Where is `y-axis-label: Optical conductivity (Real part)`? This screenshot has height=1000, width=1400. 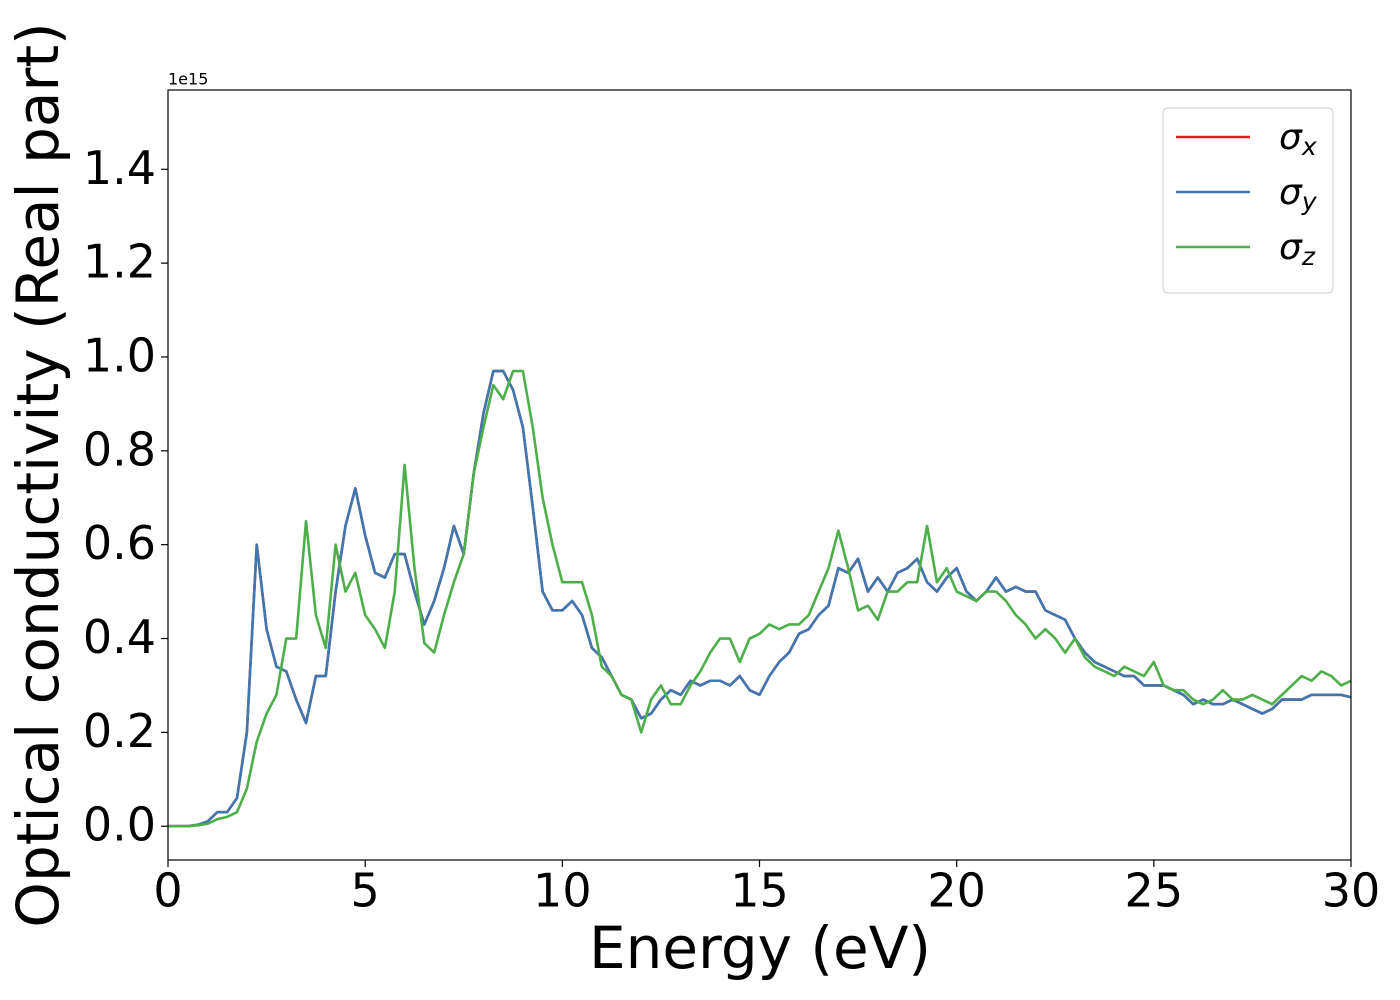 y-axis-label: Optical conductivity (Real part) is located at coordinates (38, 474).